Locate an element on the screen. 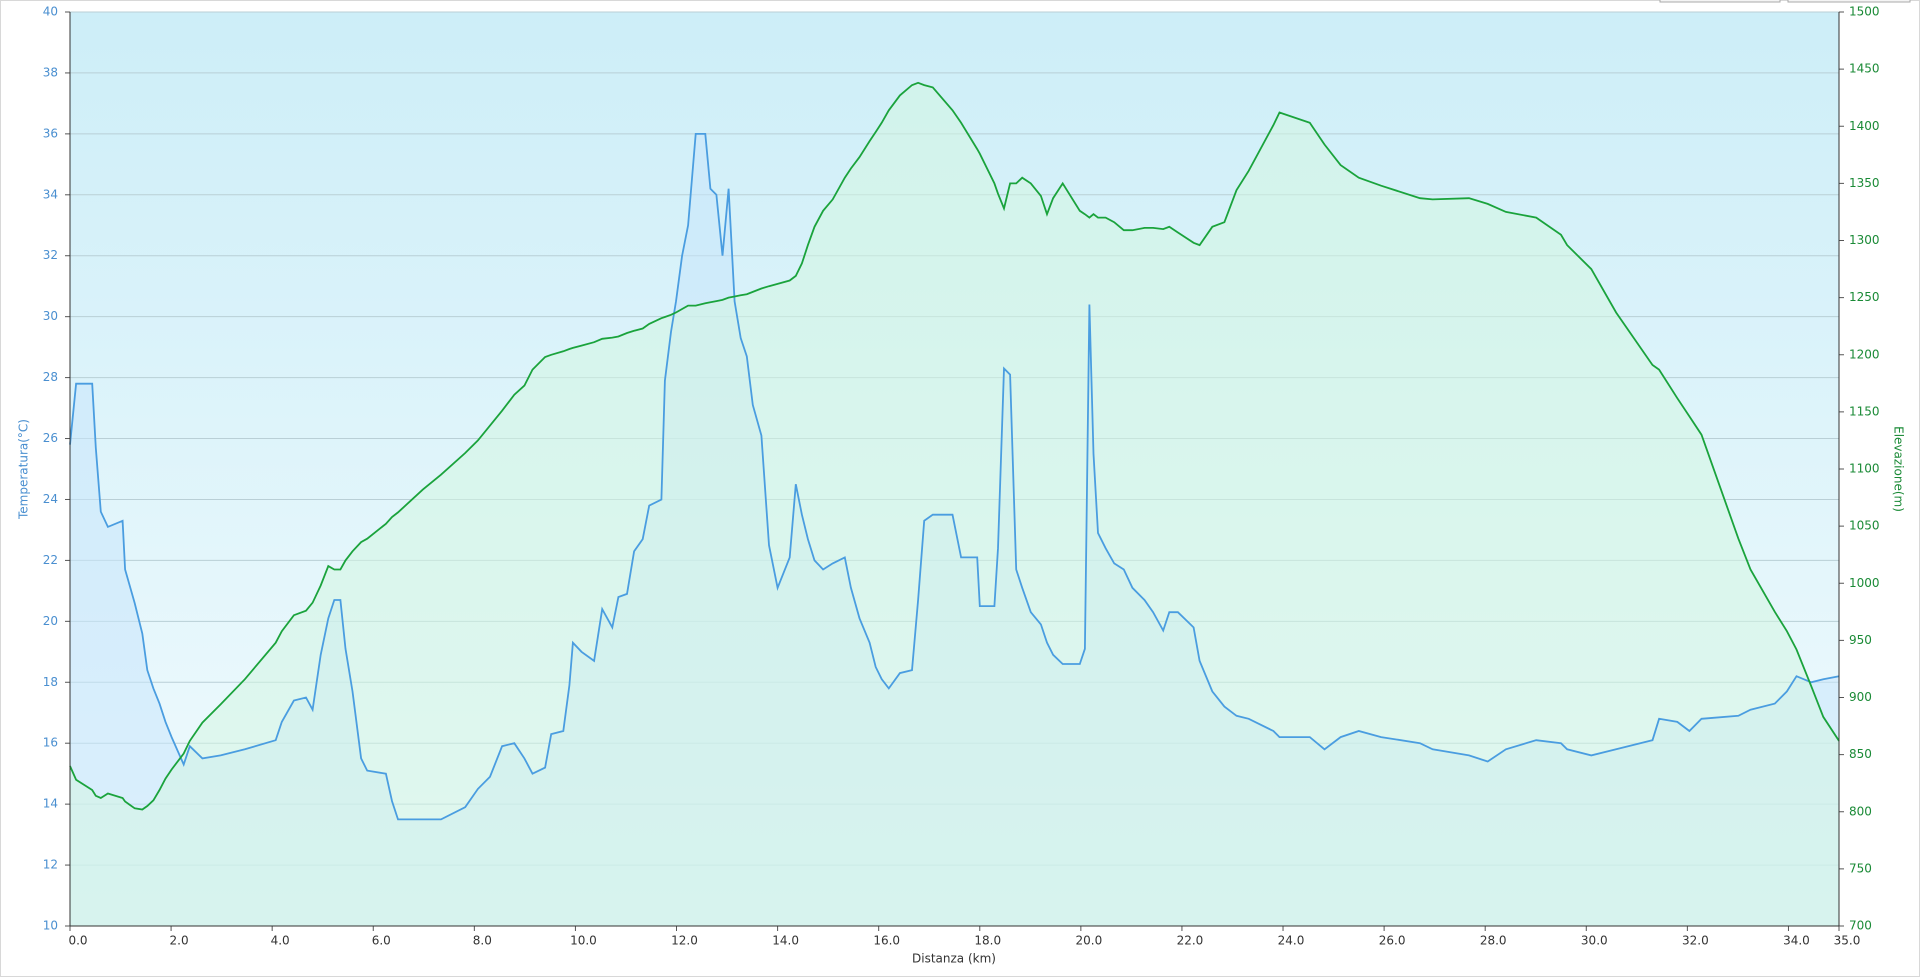 The image size is (1920, 977). x-tick-label: 6.0 is located at coordinates (381, 941).